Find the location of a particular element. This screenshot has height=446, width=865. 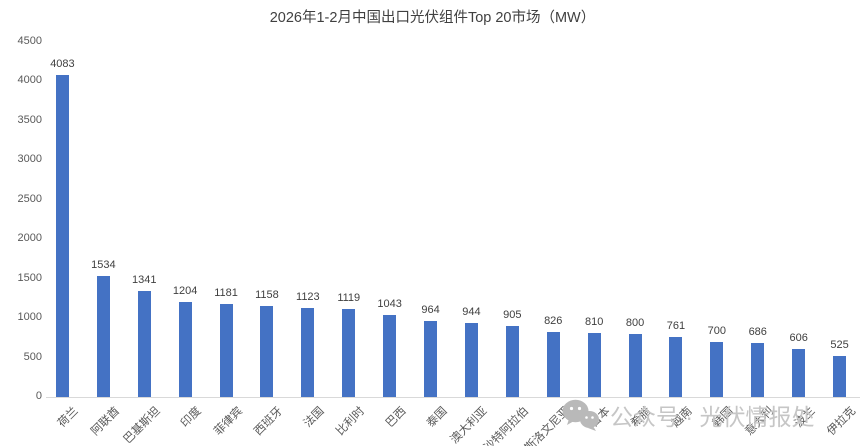

bar-value-label: 700 is located at coordinates (717, 330).